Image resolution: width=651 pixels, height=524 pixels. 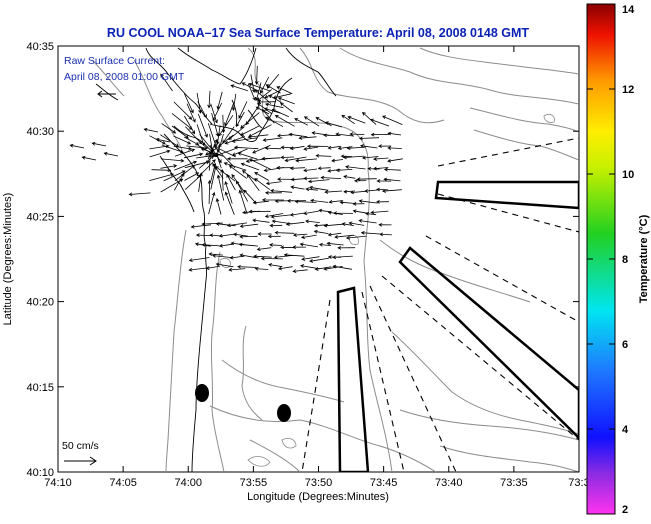 I want to click on x-tick-label: 74:05, so click(x=123, y=483).